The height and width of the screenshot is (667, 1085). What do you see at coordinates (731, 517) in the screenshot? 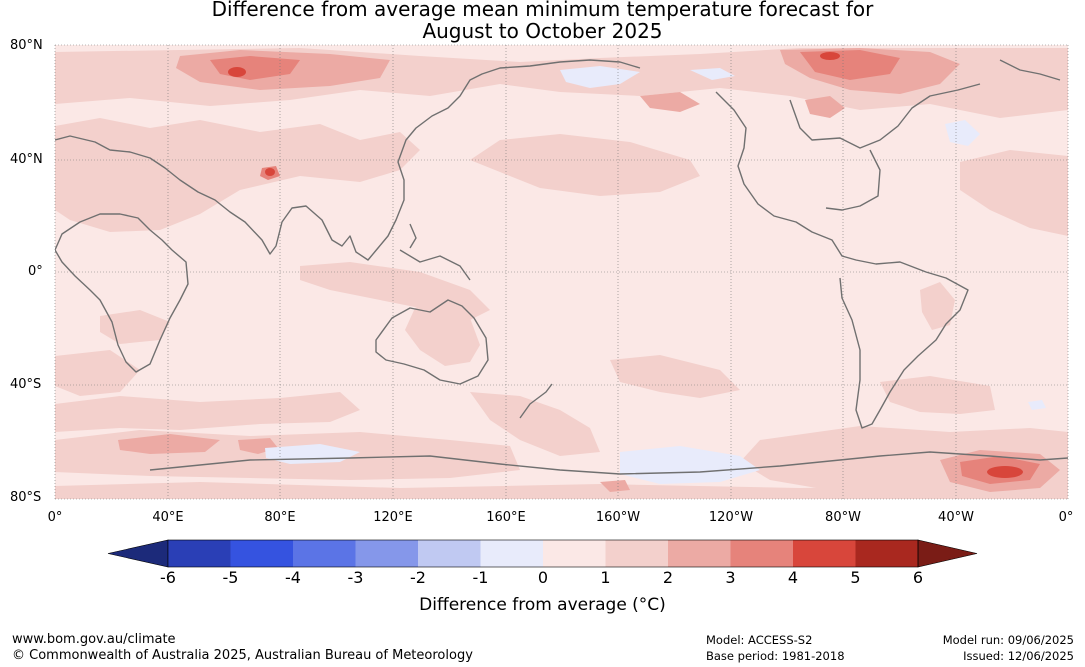
I see `lon-label-120w: 120°W` at bounding box center [731, 517].